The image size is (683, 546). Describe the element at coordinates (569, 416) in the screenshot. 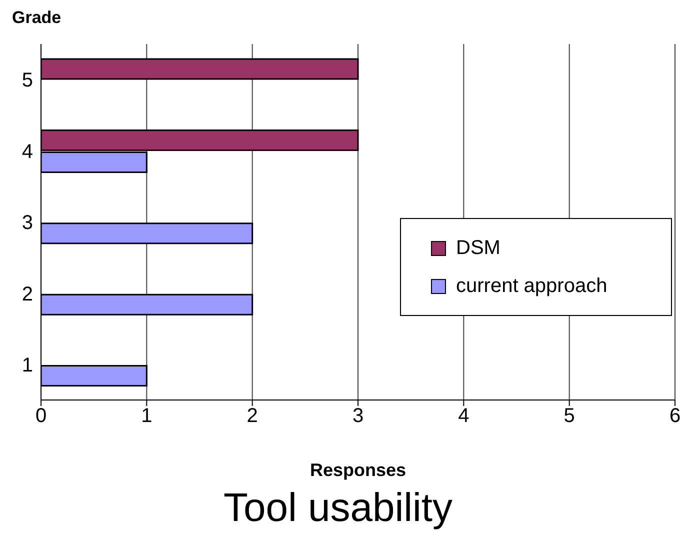

I see `x-tick-label: 5` at that location.